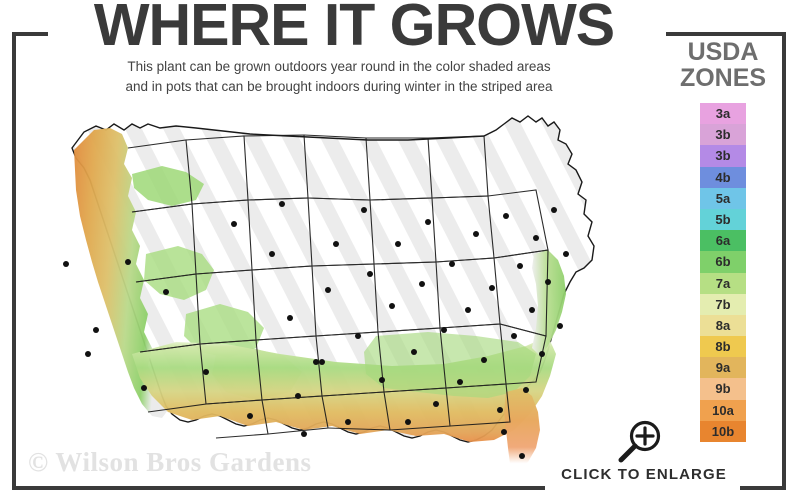 Image resolution: width=800 pixels, height=500 pixels. Describe the element at coordinates (726, 34) in the screenshot. I see `frame-border-top-right` at that location.